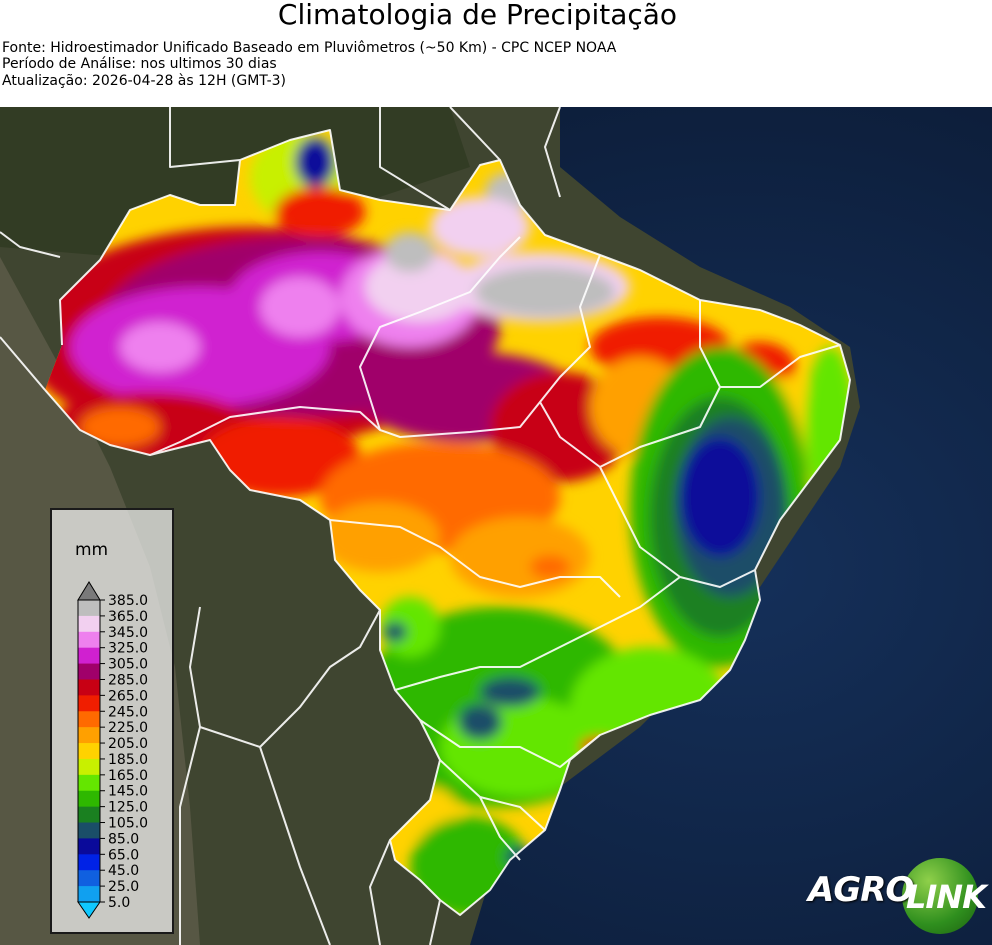 This screenshot has height=945, width=992. Describe the element at coordinates (128, 776) in the screenshot. I see `legend-tick-label: 165.0` at that location.